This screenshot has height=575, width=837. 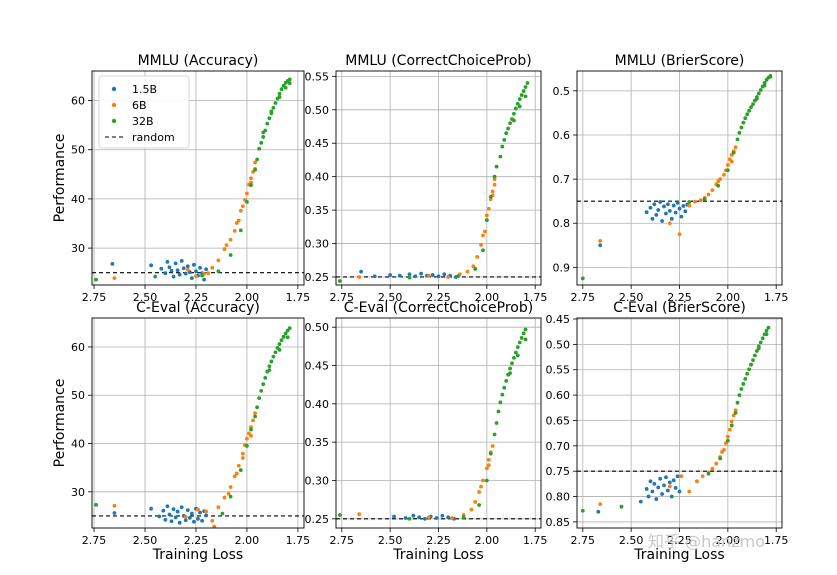 I want to click on series-32B, so click(x=193, y=179).